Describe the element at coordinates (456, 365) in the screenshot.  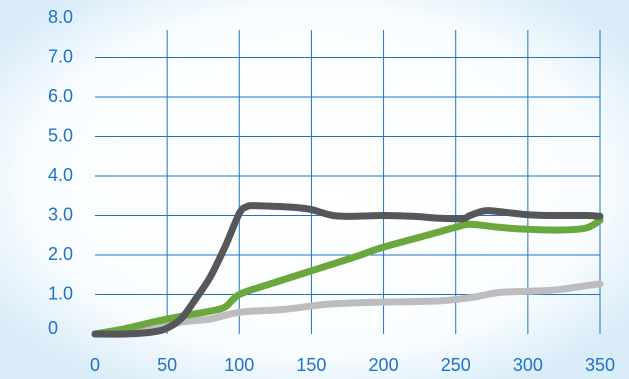
I see `x-tick-label: 250` at that location.